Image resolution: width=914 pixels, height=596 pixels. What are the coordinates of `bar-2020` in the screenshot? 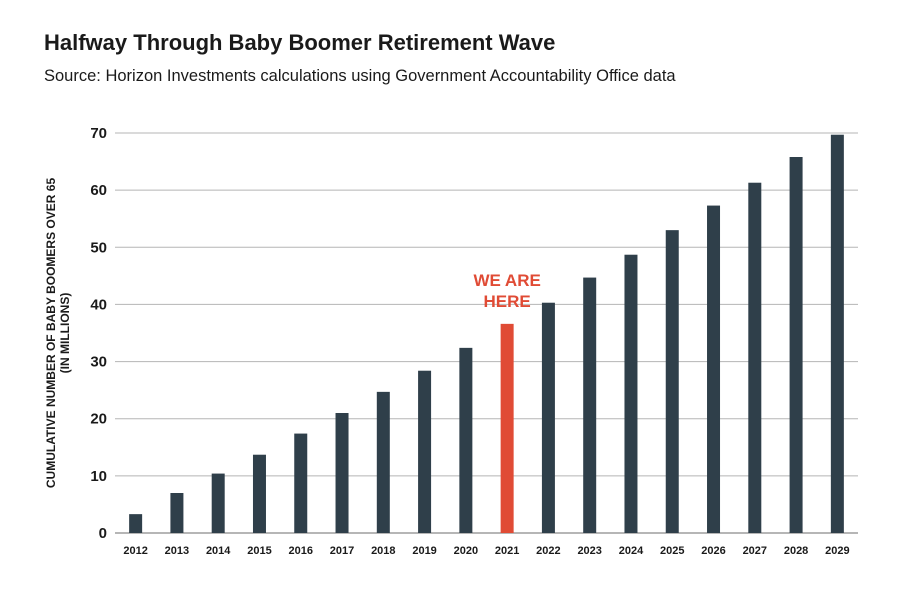 It's located at (466, 440).